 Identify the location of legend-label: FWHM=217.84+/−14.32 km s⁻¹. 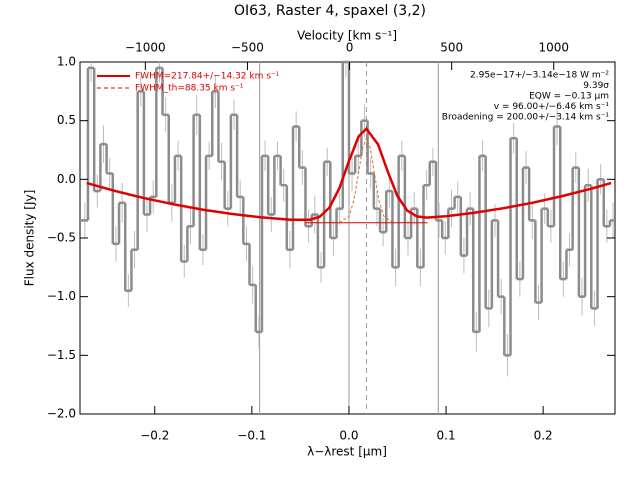
(207, 77).